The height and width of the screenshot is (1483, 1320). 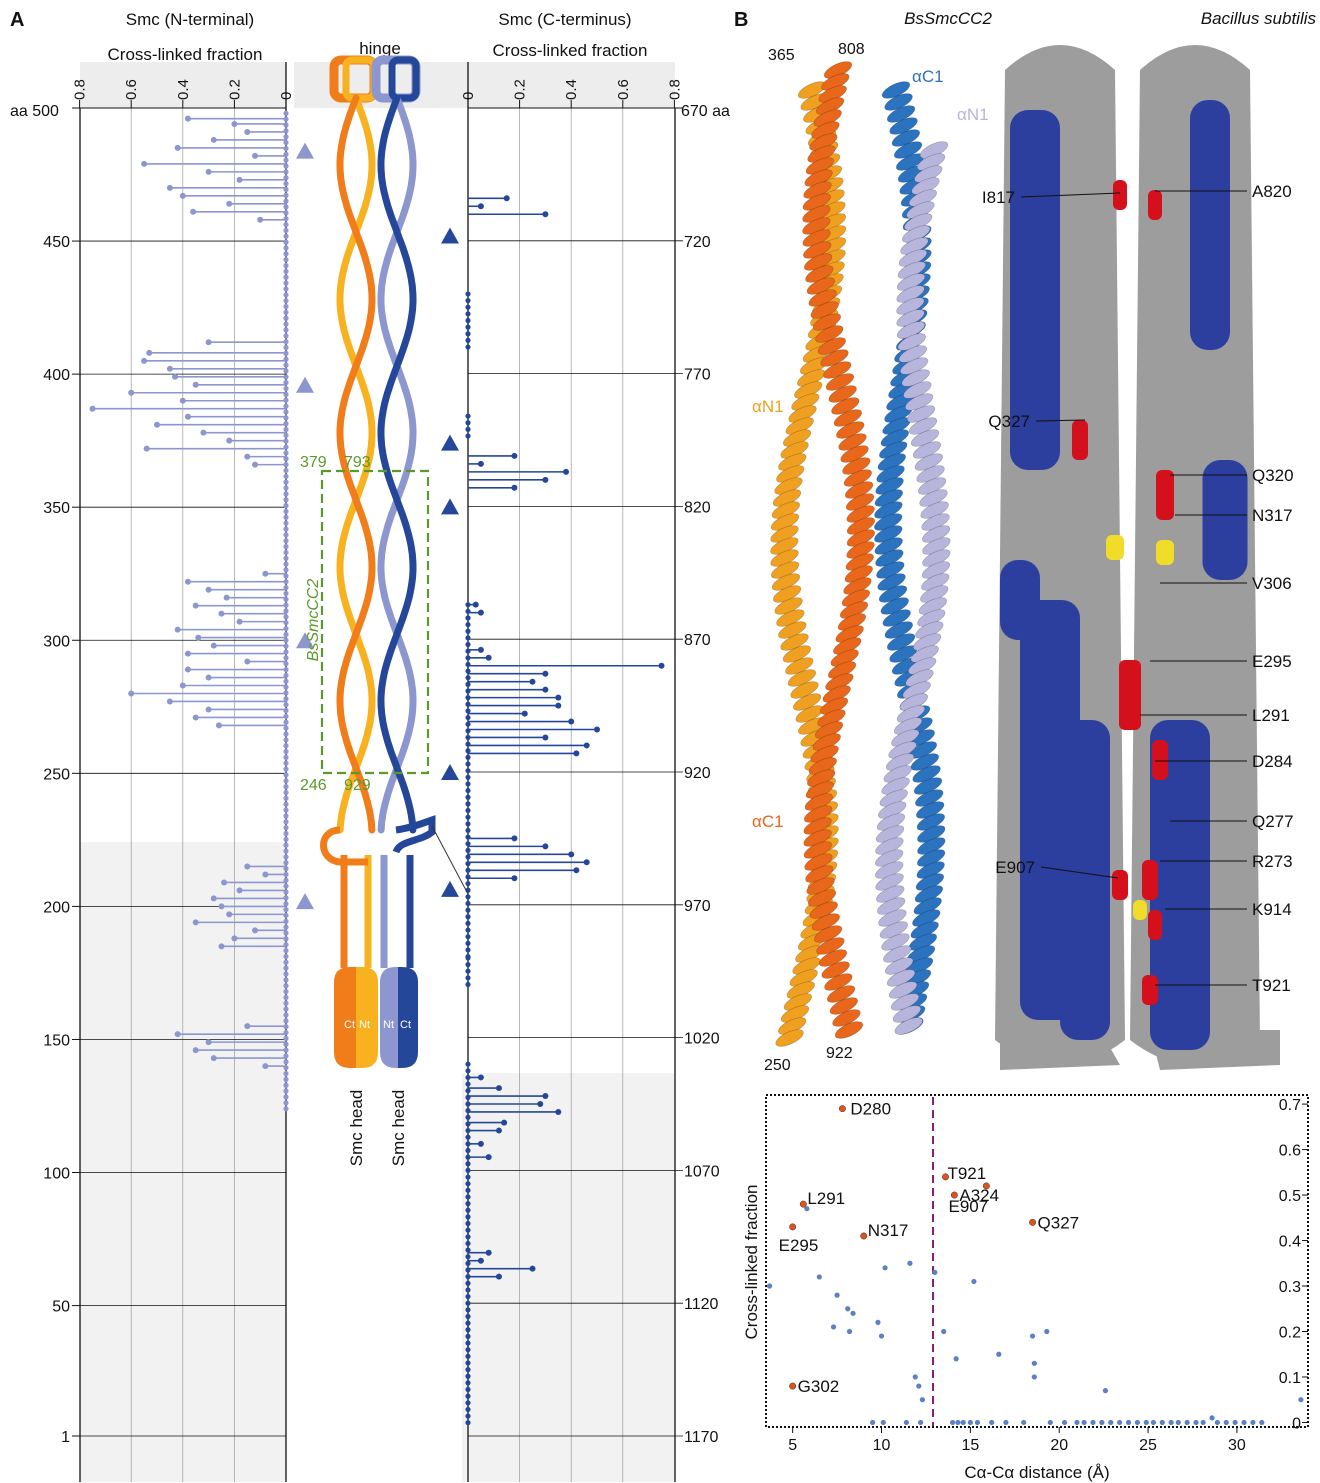 What do you see at coordinates (356, 464) in the screenshot?
I see `strand-yellow` at bounding box center [356, 464].